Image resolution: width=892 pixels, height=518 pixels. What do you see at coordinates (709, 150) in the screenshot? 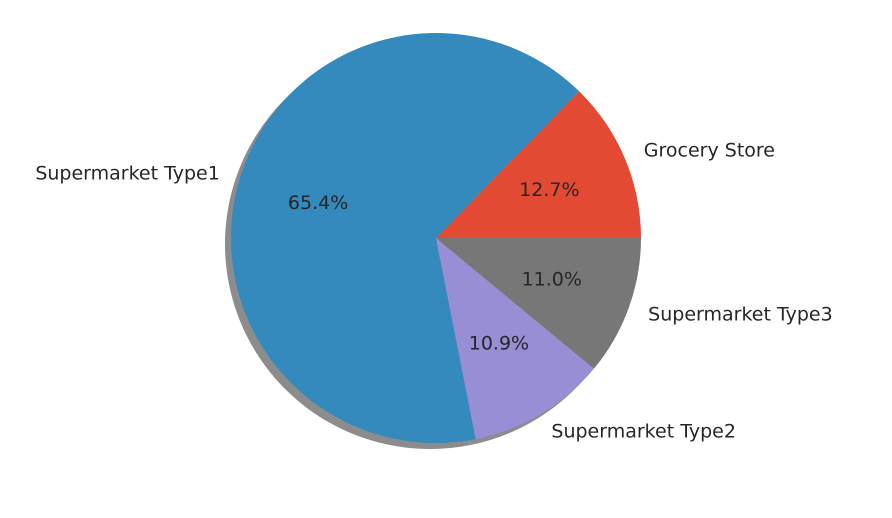
I see `slice-label-grocery-store: Grocery Store` at bounding box center [709, 150].